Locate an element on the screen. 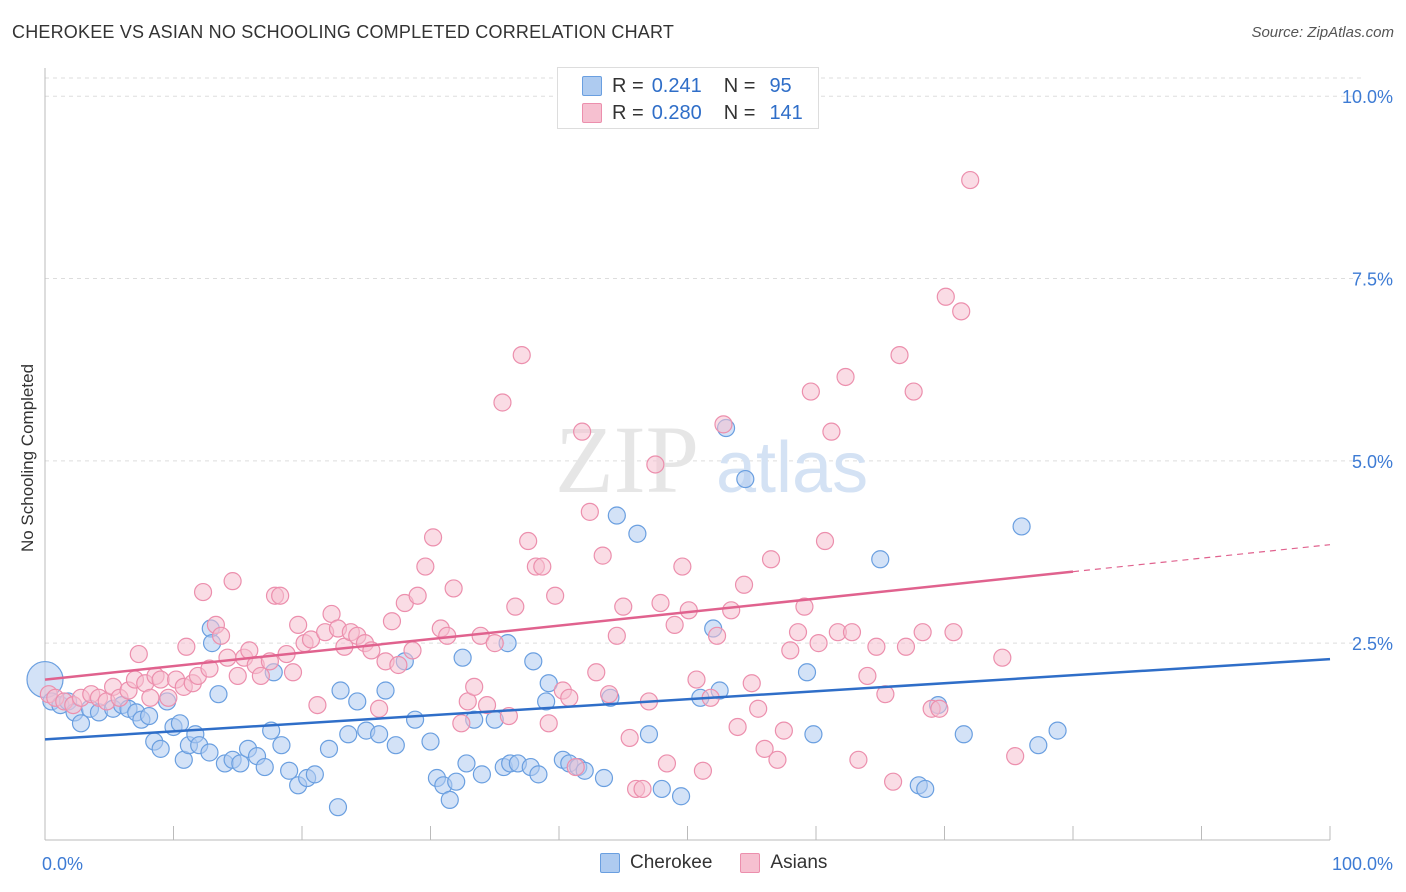 The width and height of the screenshot is (1406, 892). y-tick-label: 2.5% is located at coordinates (1372, 644).